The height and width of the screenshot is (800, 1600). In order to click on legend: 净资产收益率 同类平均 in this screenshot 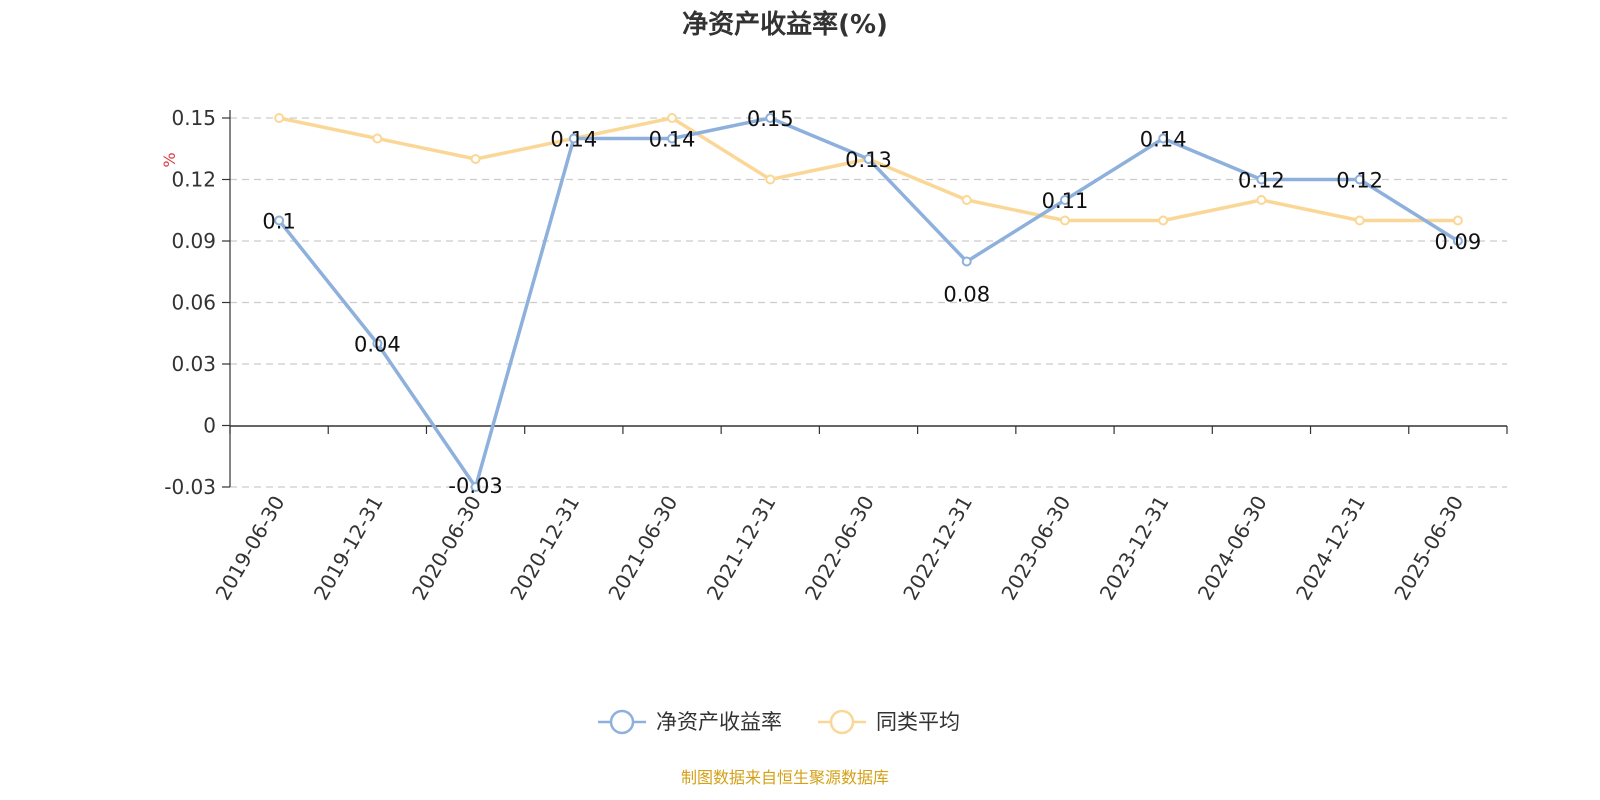, I will do `click(779, 722)`.